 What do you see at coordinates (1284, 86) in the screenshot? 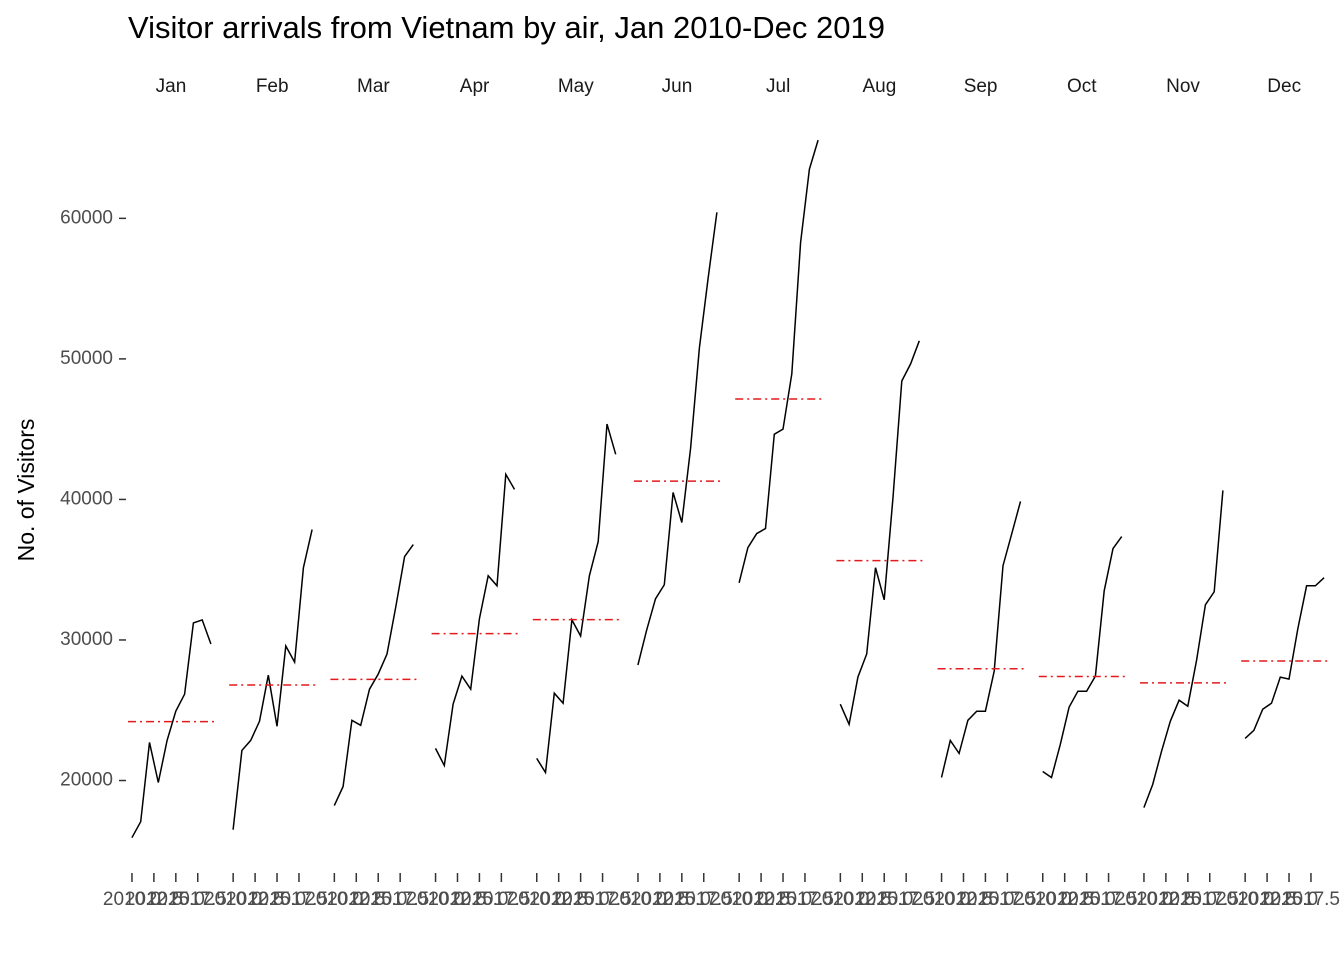
I see `facet-label: Dec` at bounding box center [1284, 86].